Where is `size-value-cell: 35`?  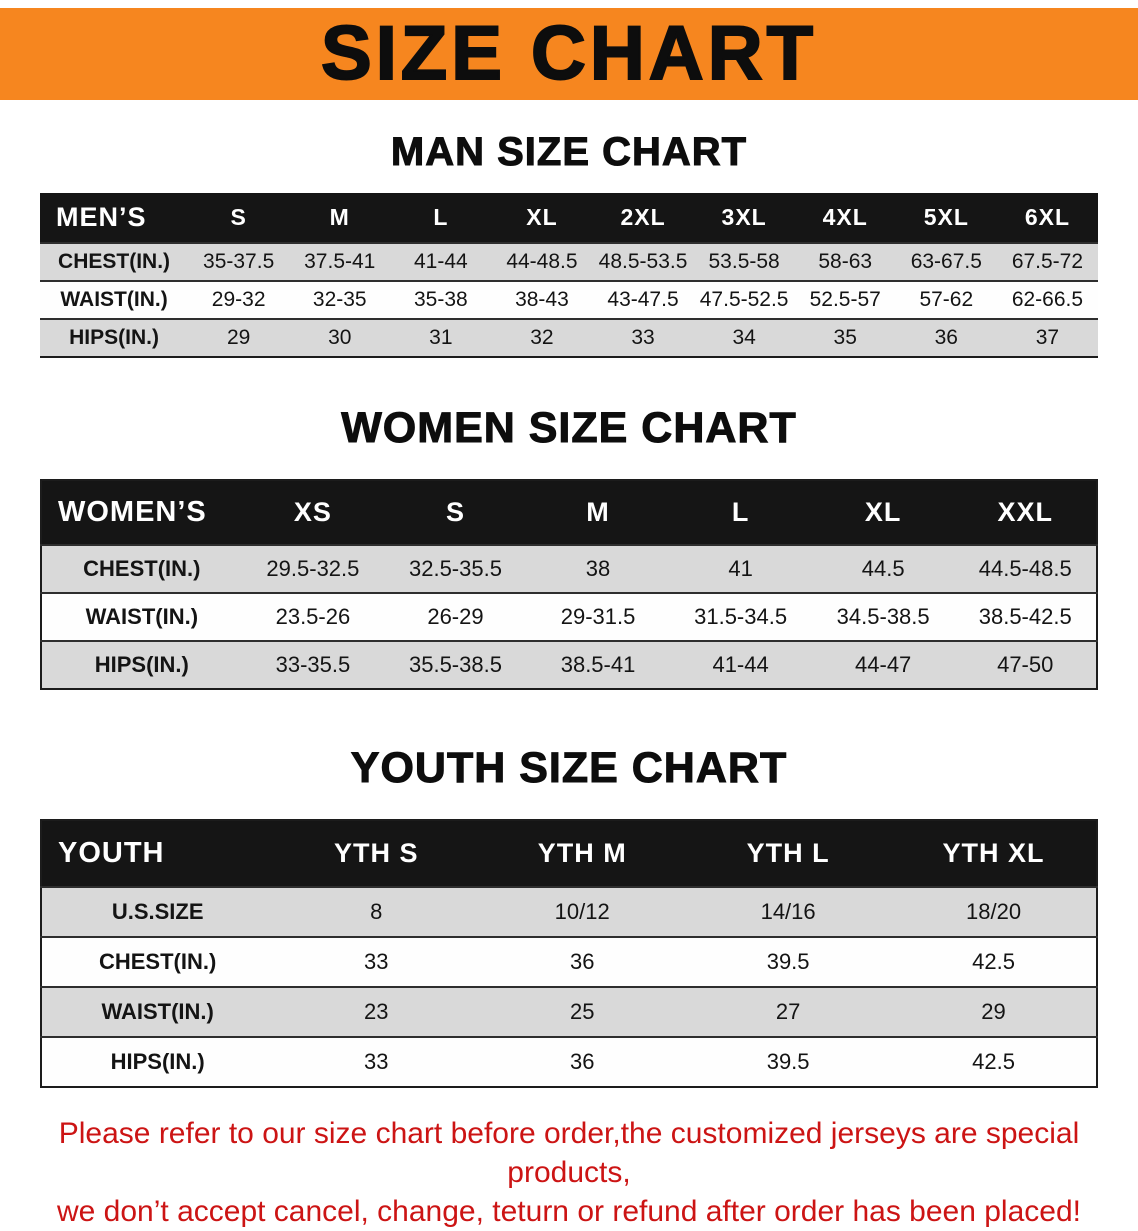
size-value-cell: 35 is located at coordinates (845, 337).